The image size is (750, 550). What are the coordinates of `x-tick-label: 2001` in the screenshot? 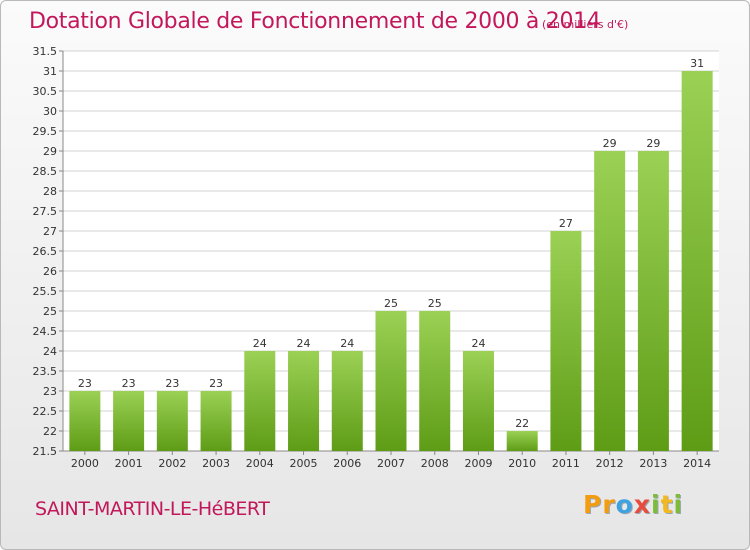 It's located at (129, 463).